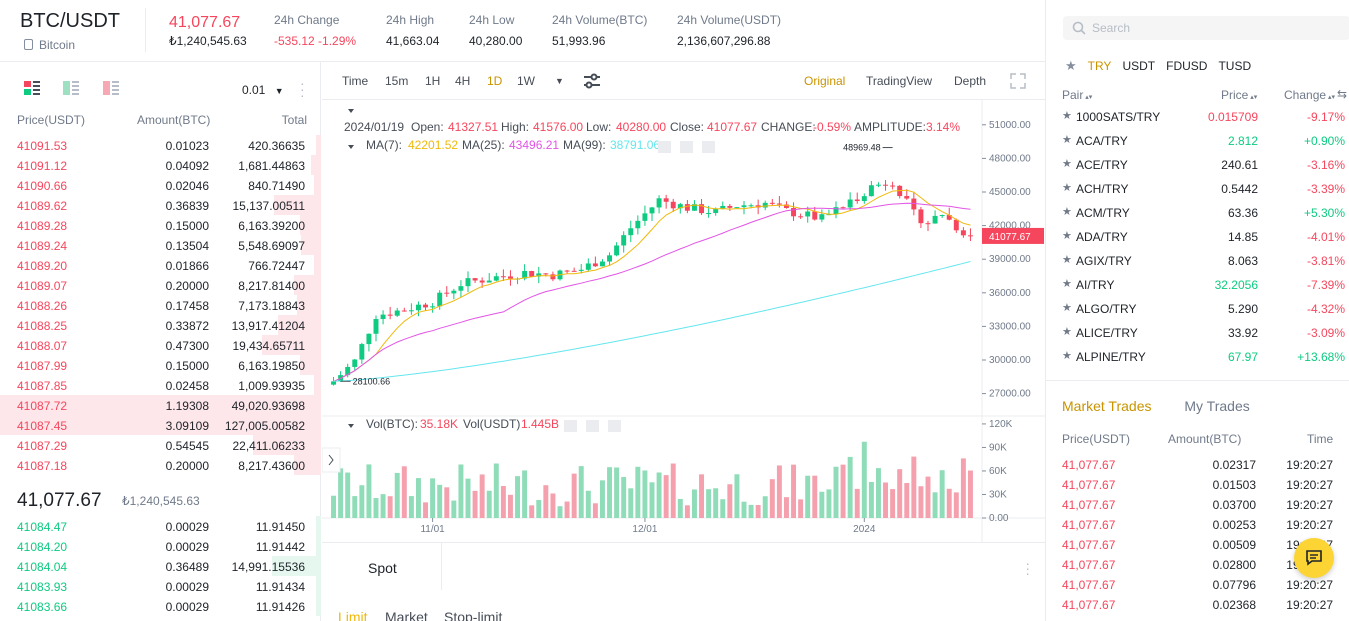 This screenshot has width=1349, height=621. Describe the element at coordinates (1239, 95) in the screenshot. I see `sort-price: Price ▴▾` at that location.